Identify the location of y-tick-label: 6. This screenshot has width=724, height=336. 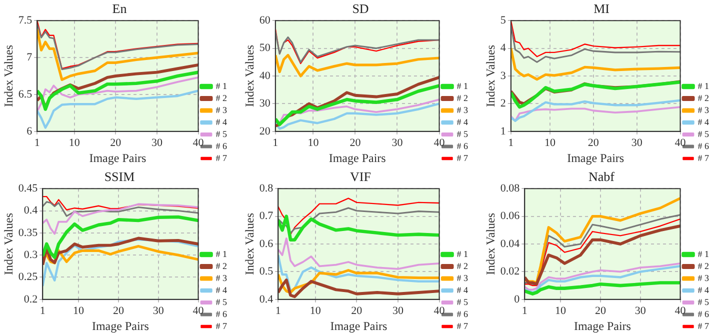
(29, 131).